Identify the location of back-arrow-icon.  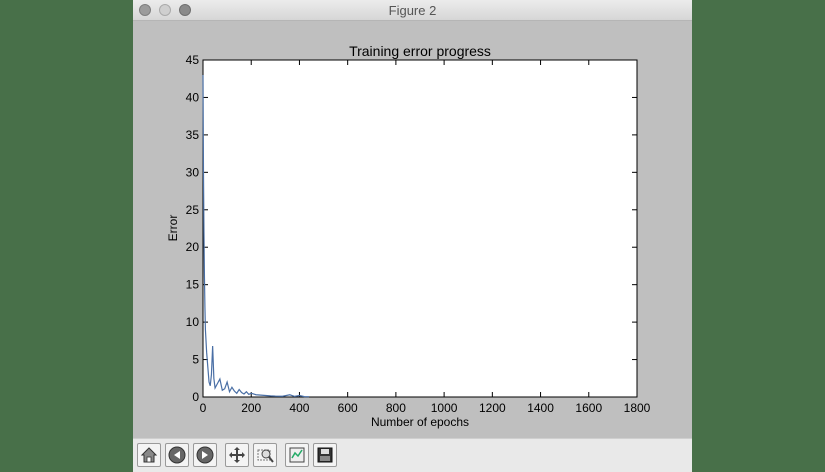
(177, 455).